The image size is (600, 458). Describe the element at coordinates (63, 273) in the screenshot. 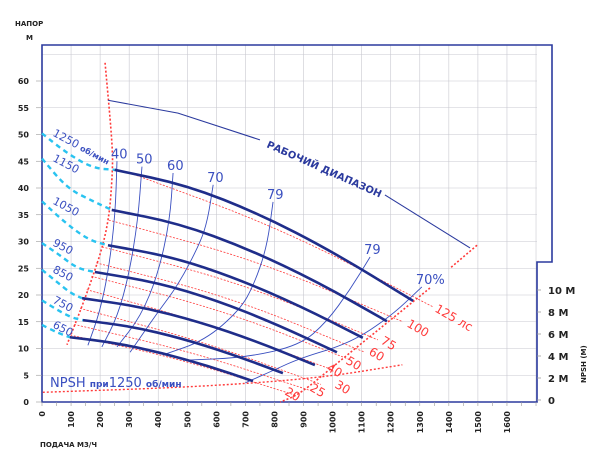

I see `speed-curve-value: 850` at that location.